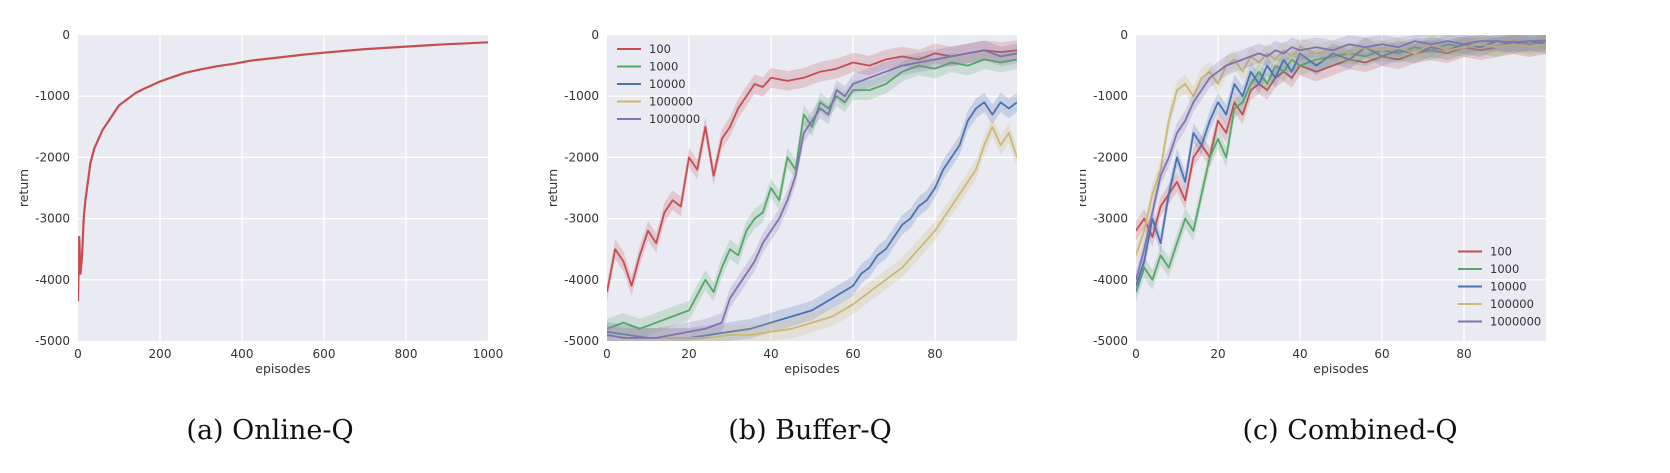  Describe the element at coordinates (242, 354) in the screenshot. I see `x-tick-label: 400` at that location.